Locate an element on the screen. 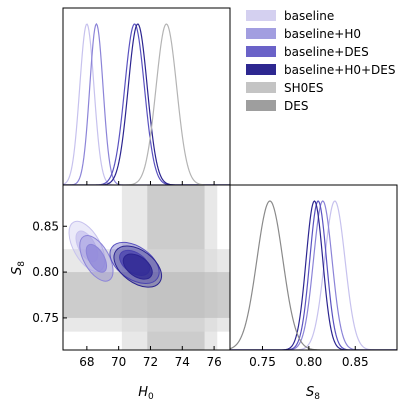 This screenshot has width=408, height=409. s8-ylabel-0: 0.75 is located at coordinates (45, 318).